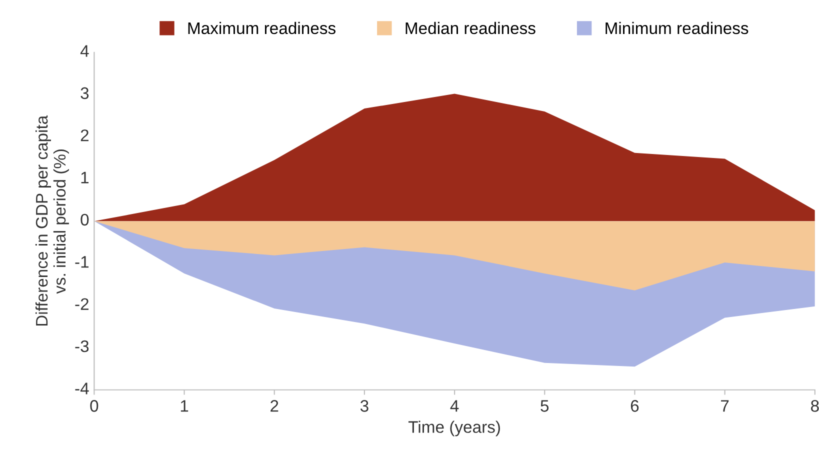 Image resolution: width=819 pixels, height=456 pixels. What do you see at coordinates (814, 406) in the screenshot?
I see `x-tick-label: 8` at bounding box center [814, 406].